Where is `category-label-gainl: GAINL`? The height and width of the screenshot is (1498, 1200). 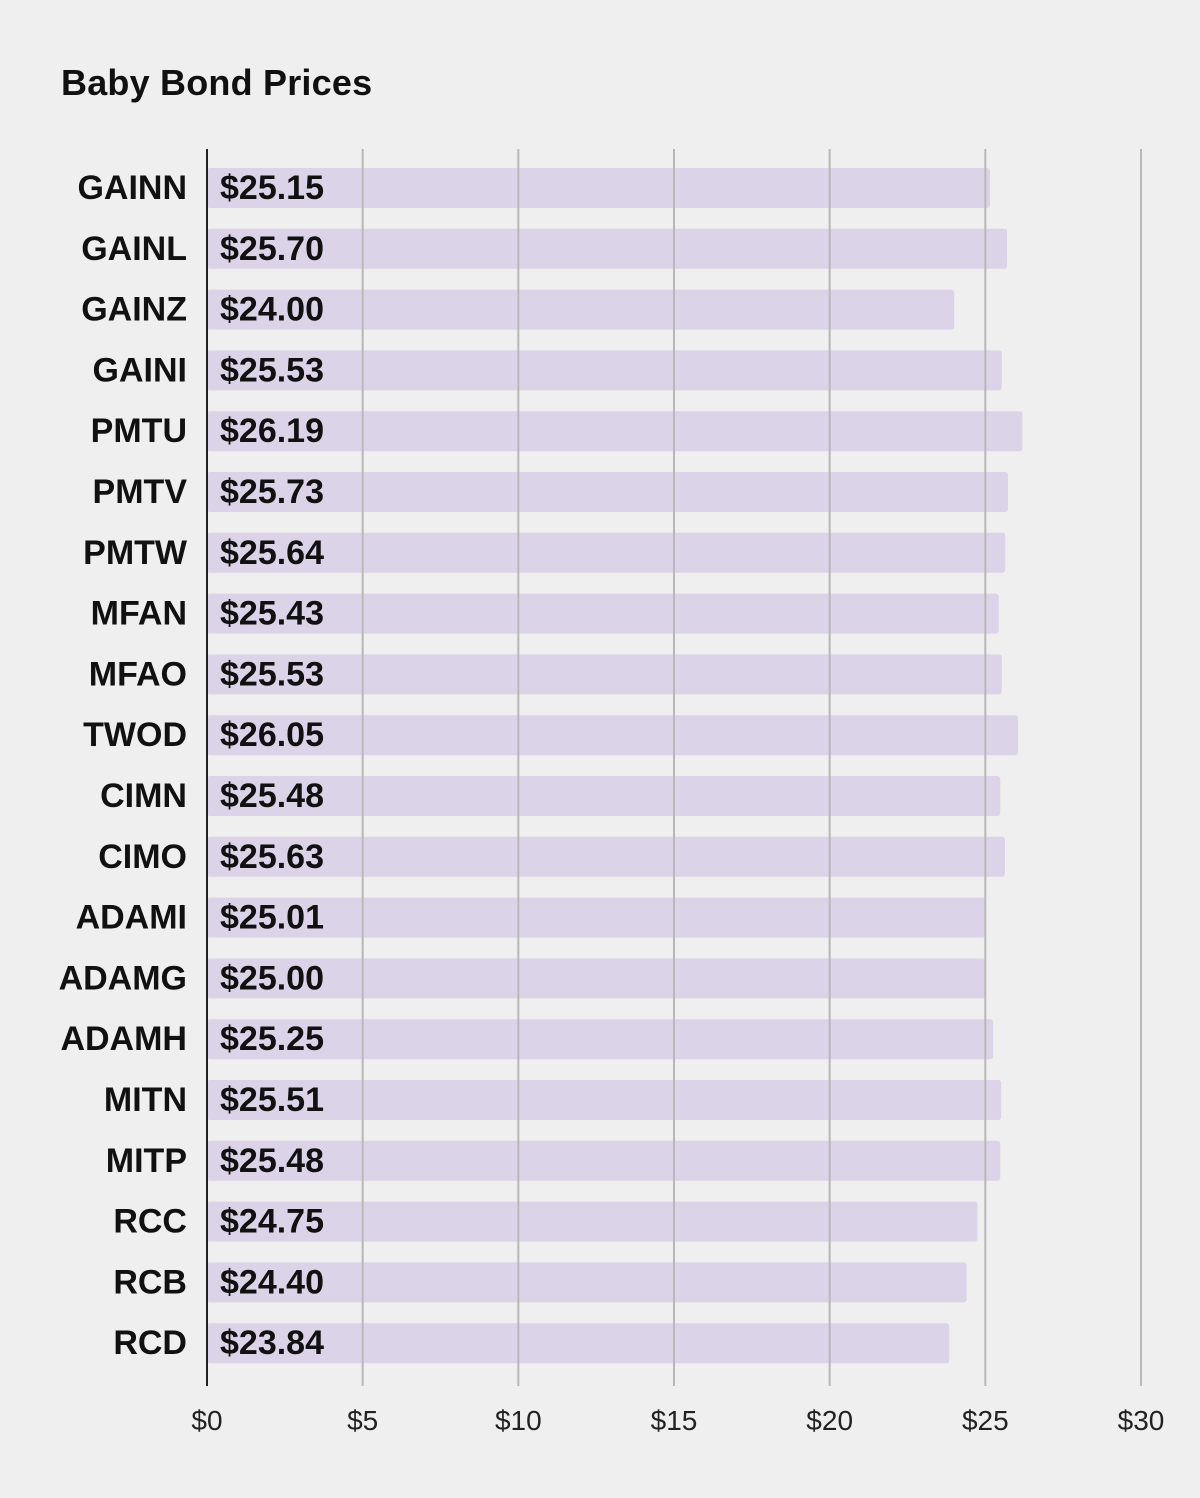
category-label-gainl: GAINL is located at coordinates (134, 249).